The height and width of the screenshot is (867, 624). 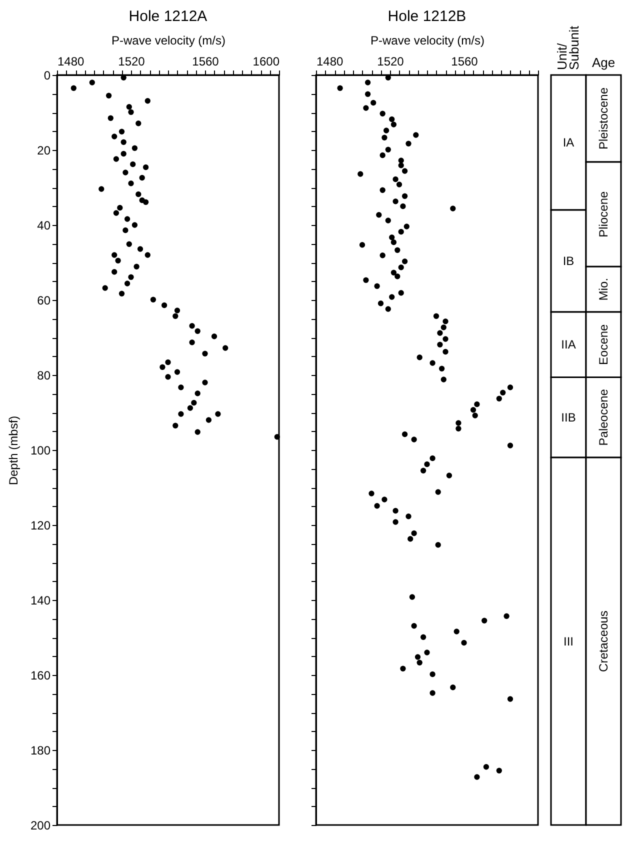 What do you see at coordinates (603, 289) in the screenshot?
I see `series-label: Mio.` at bounding box center [603, 289].